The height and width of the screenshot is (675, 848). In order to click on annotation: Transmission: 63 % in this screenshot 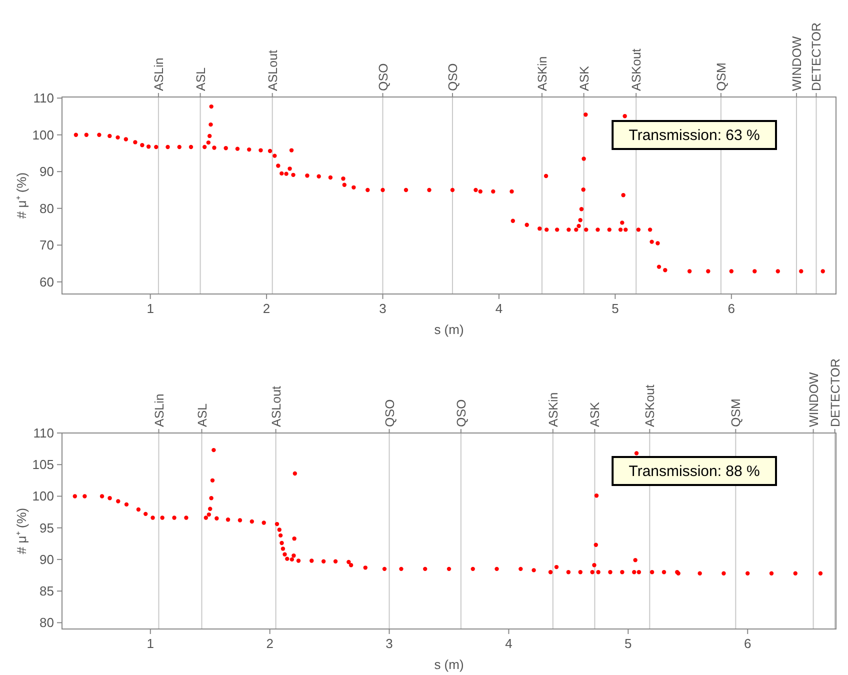, I will do `click(694, 135)`.